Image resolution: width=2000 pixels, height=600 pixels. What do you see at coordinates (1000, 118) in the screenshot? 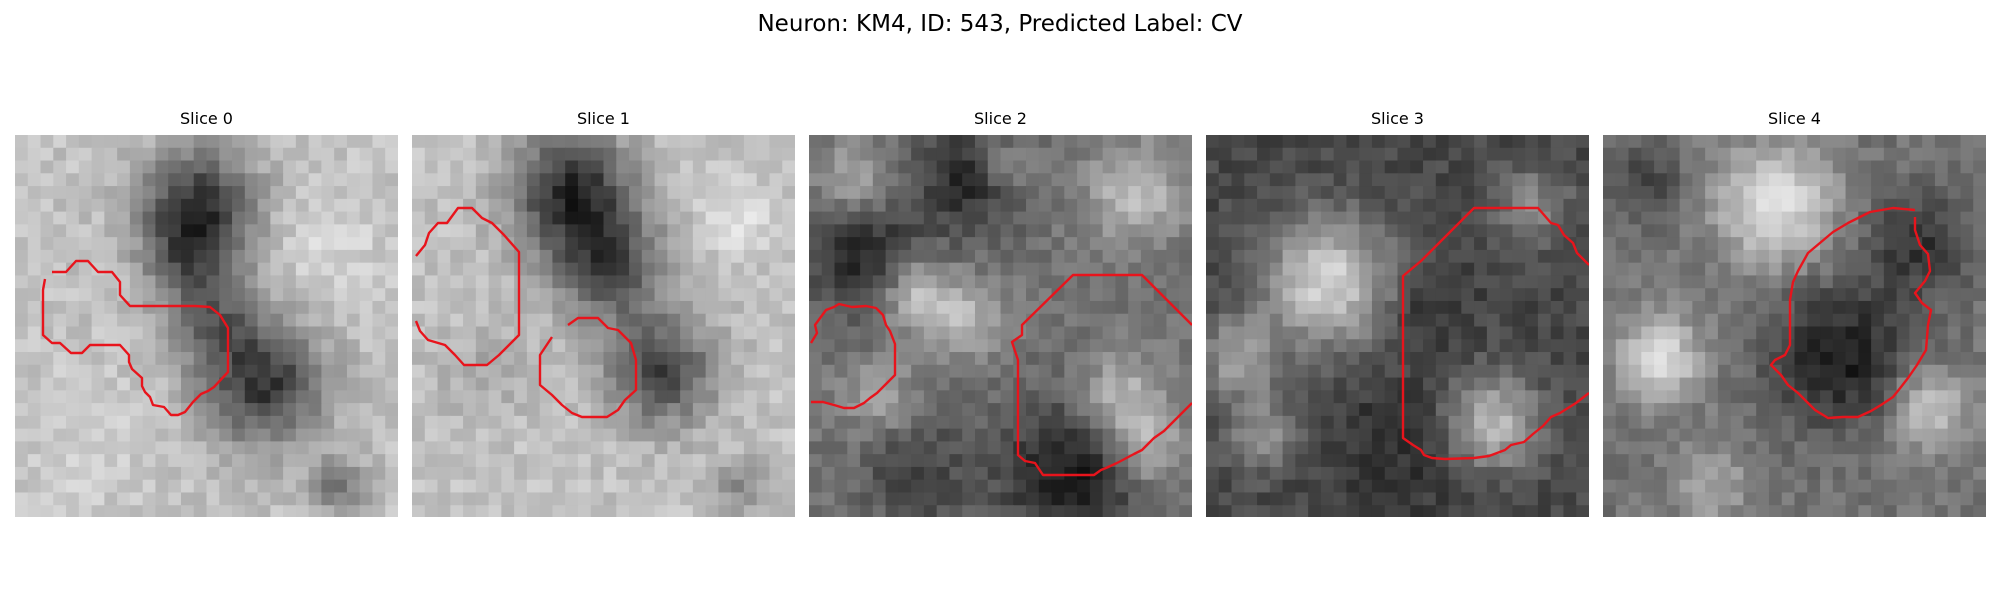
I see `slice-2-title: Slice 2` at bounding box center [1000, 118].